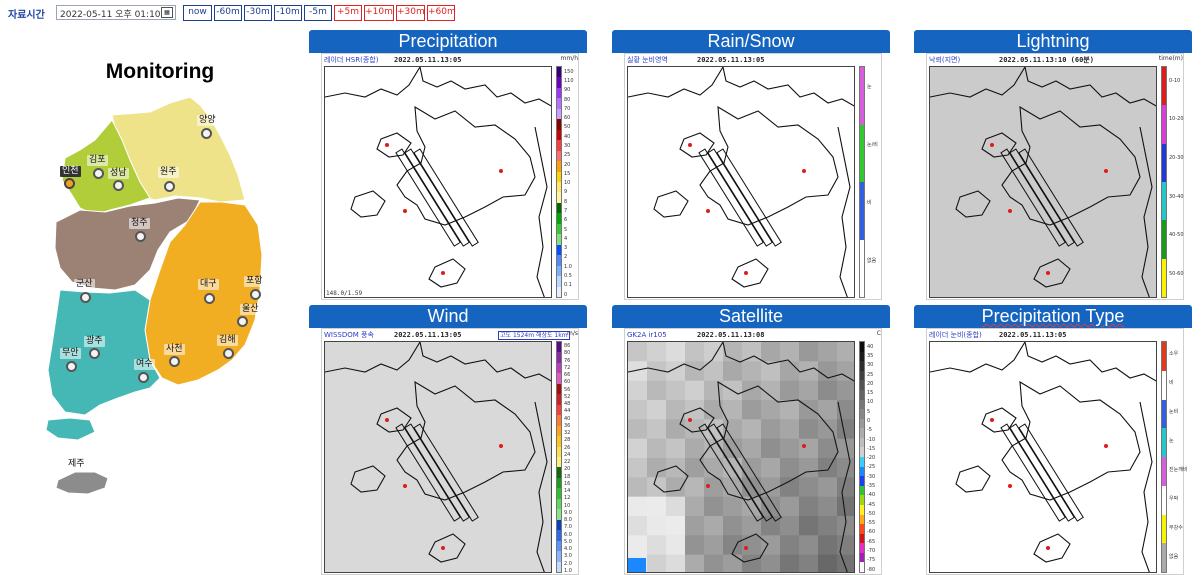 The height and width of the screenshot is (575, 1203). What do you see at coordinates (169, 186) in the screenshot?
I see `wonju-marker` at bounding box center [169, 186].